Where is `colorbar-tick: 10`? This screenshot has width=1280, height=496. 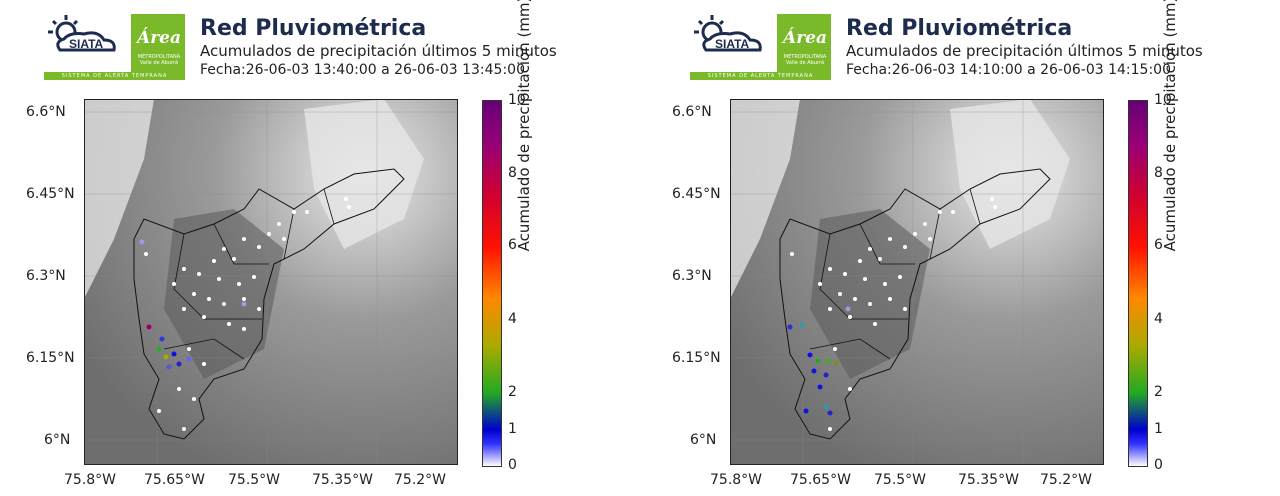 colorbar-tick: 10 is located at coordinates (1163, 100).